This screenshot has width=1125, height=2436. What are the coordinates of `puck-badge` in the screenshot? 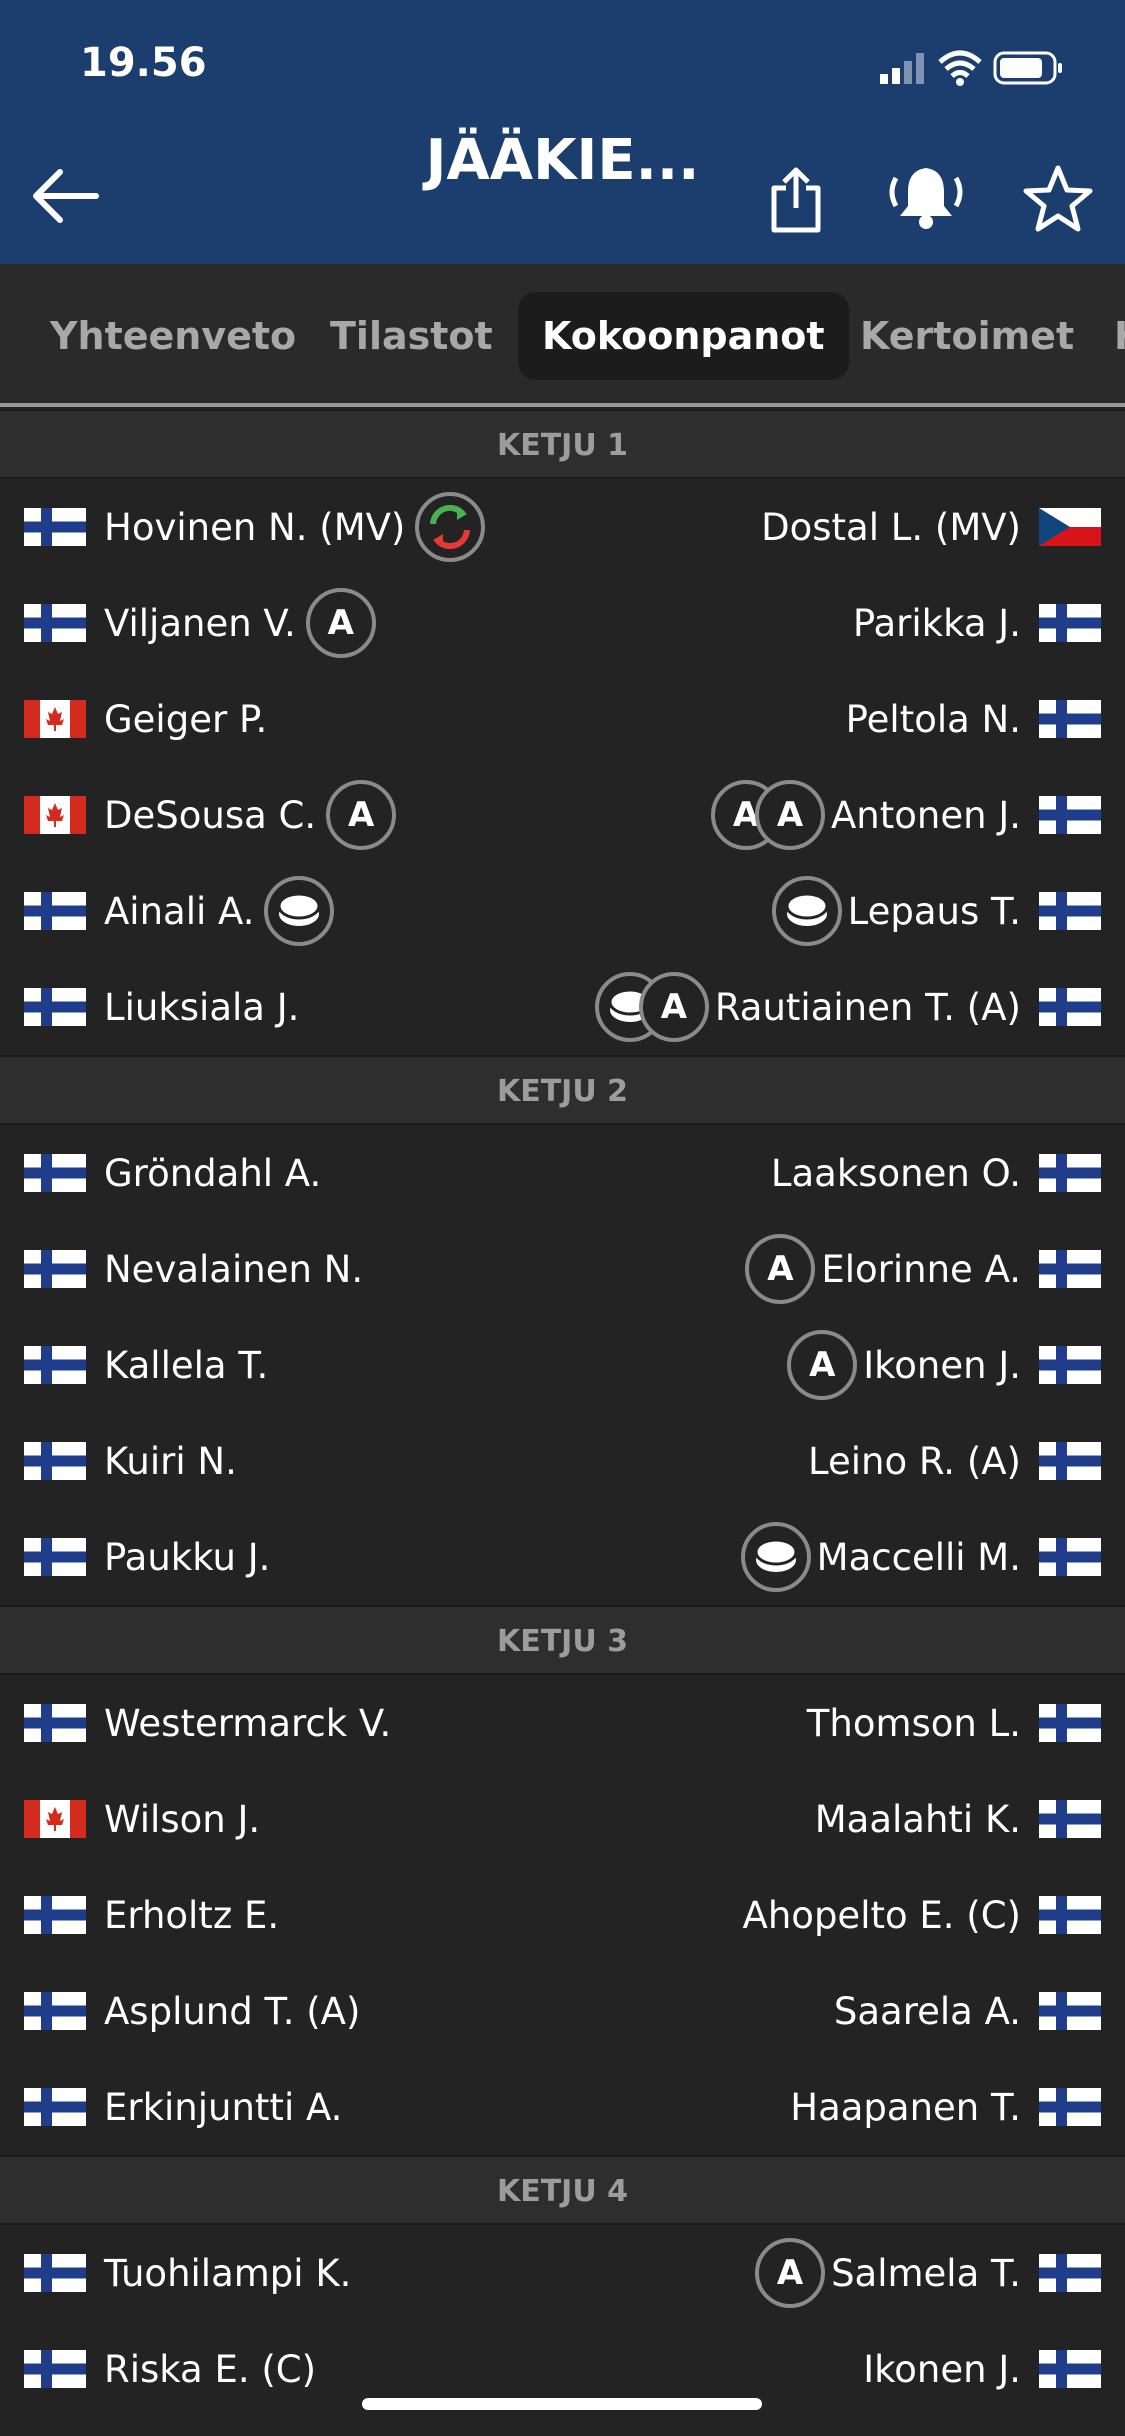 It's located at (299, 911).